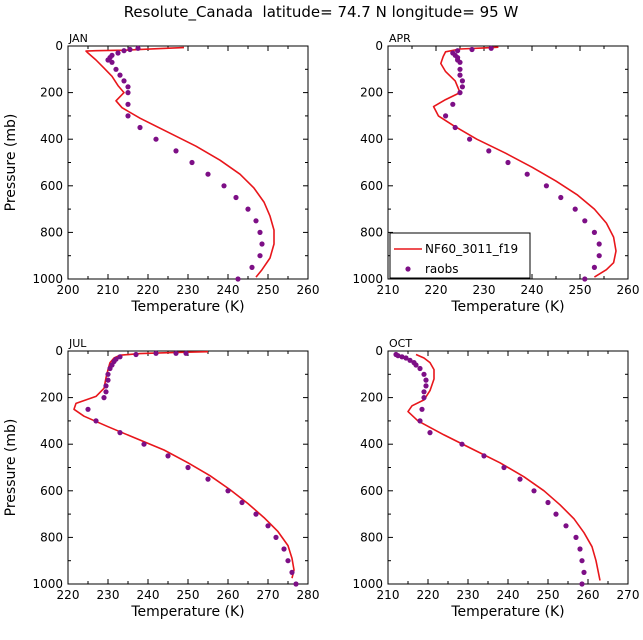 This screenshot has width=643, height=640. Describe the element at coordinates (68, 290) in the screenshot. I see `x-tick-label: 200` at that location.